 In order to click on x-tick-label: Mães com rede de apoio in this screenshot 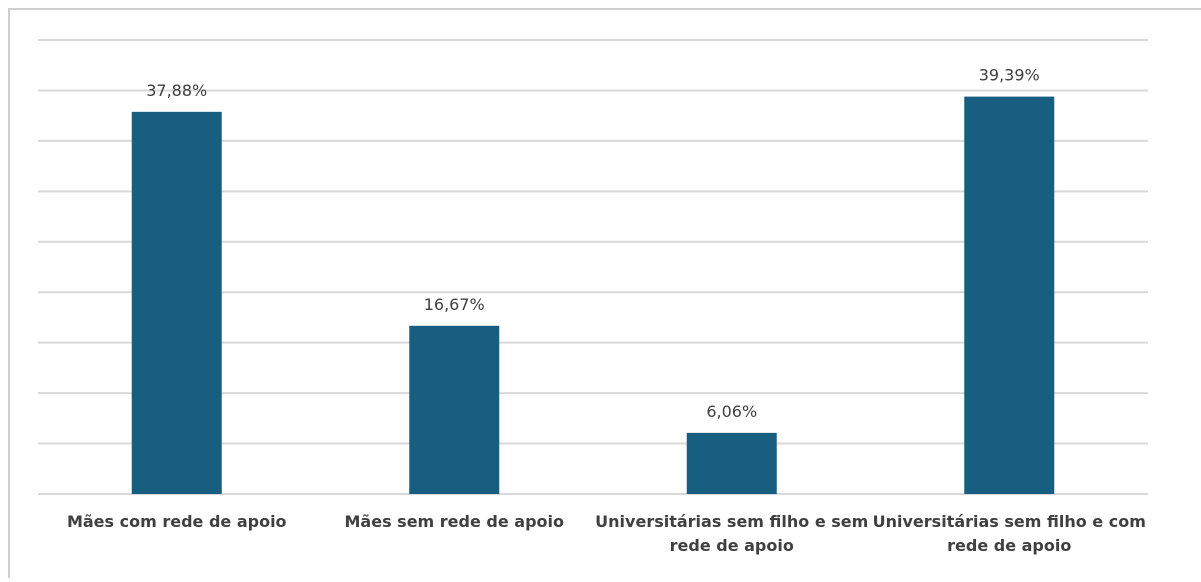, I will do `click(176, 521)`.